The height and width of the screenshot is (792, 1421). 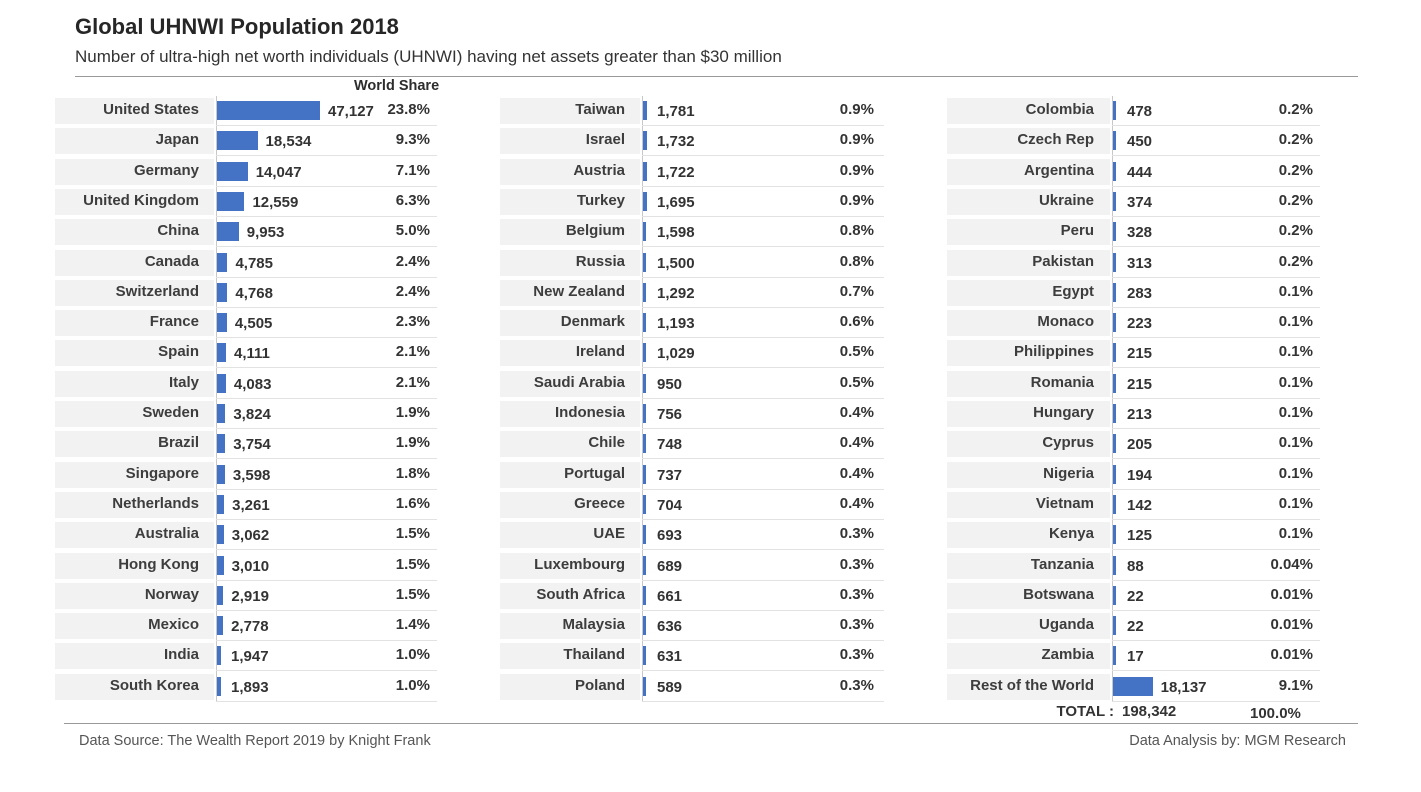 I want to click on country-label: Monaco, so click(x=1065, y=322).